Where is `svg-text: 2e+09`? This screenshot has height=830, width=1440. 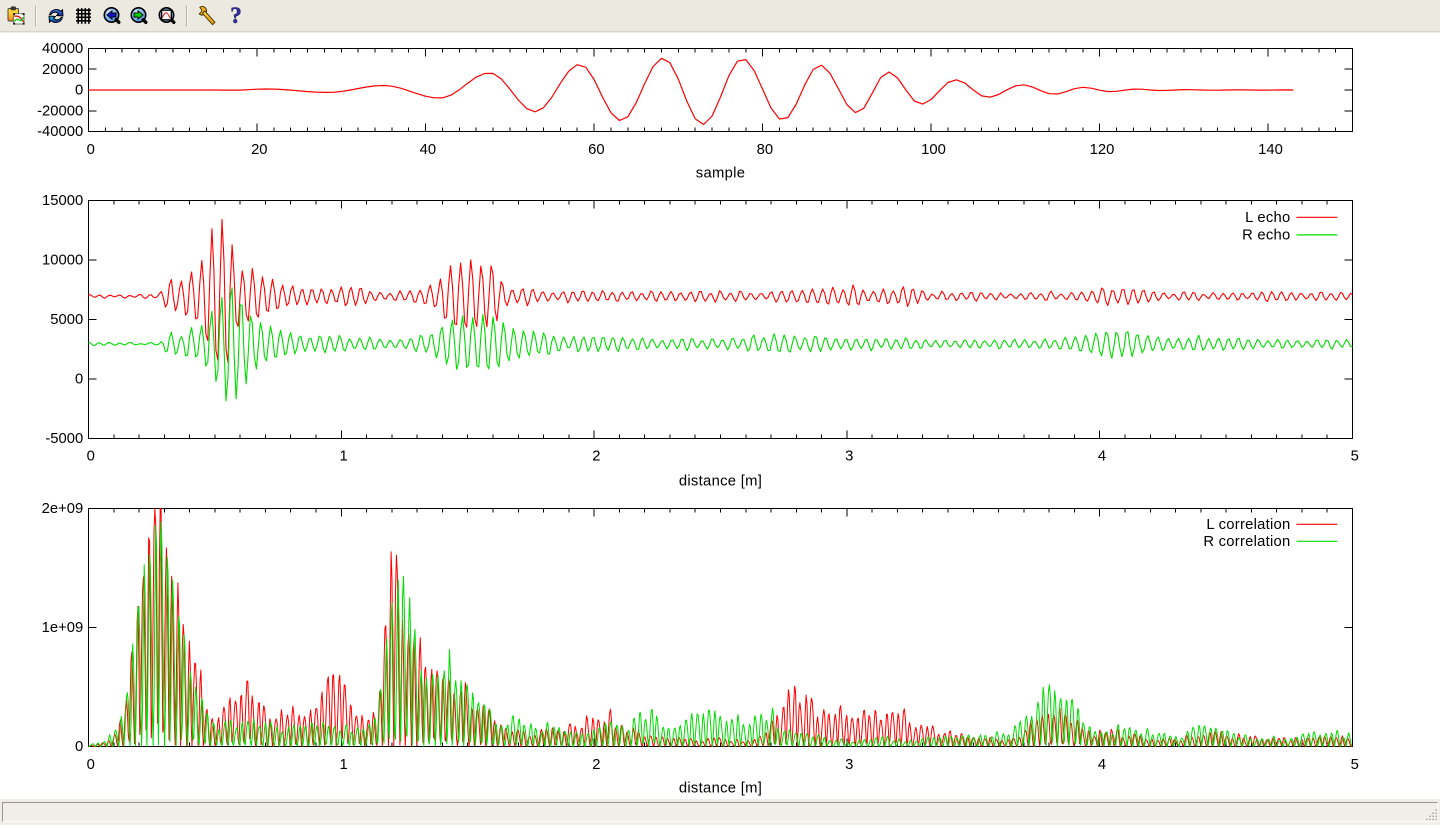 svg-text: 2e+09 is located at coordinates (63, 509).